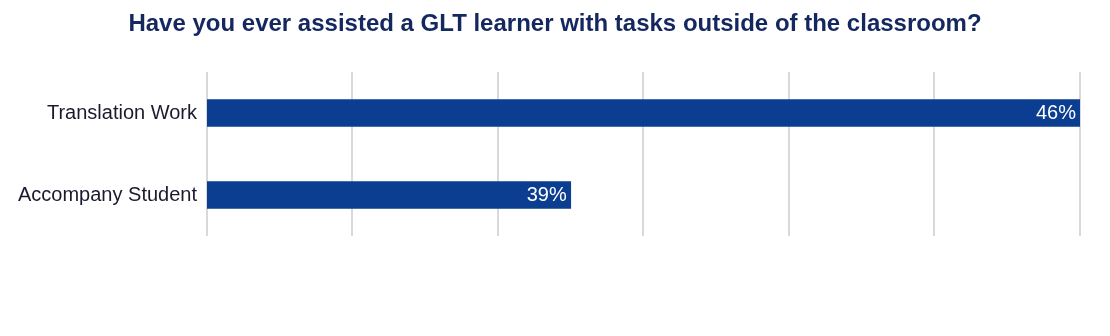 The height and width of the screenshot is (336, 1110). Describe the element at coordinates (546, 193) in the screenshot. I see `data-label: 39%` at that location.